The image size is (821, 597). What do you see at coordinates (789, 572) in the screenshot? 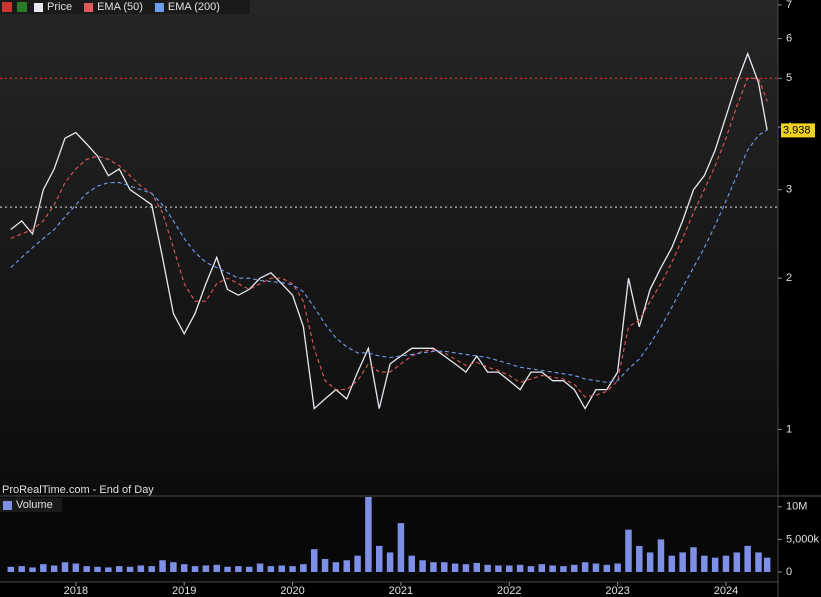
I see `y-tick-label: 0` at bounding box center [789, 572].